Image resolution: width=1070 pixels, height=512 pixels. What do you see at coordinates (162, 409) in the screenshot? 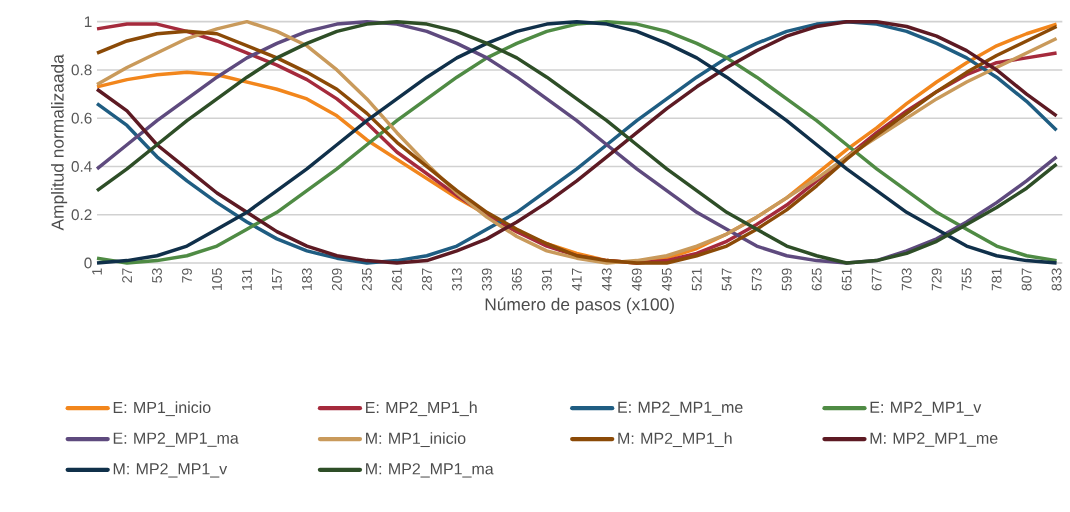
I see `legend-label: E: MP1_inicio` at bounding box center [162, 409].